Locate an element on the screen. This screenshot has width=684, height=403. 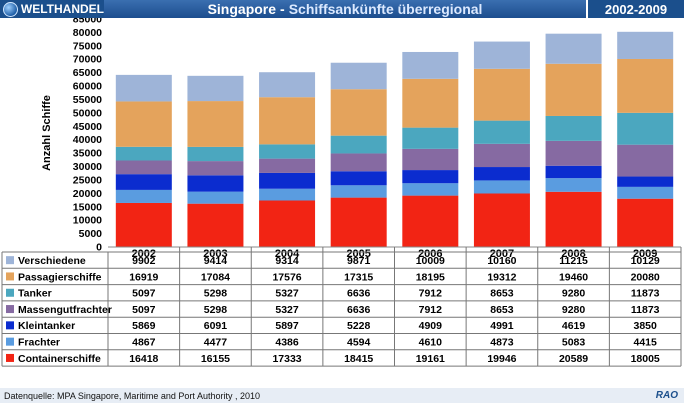
table-cell-passagierschiffe-2008: 19460 is located at coordinates (573, 277).